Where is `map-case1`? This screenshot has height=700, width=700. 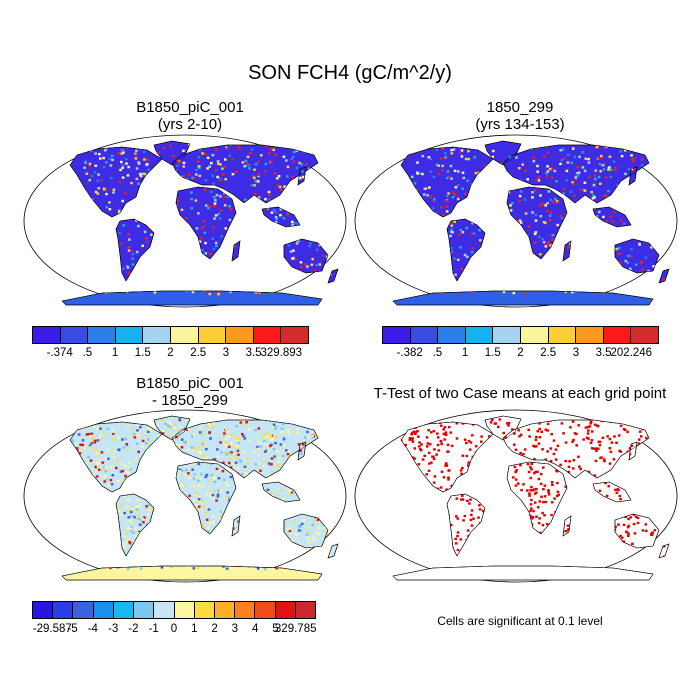
map-case1 is located at coordinates (185, 221).